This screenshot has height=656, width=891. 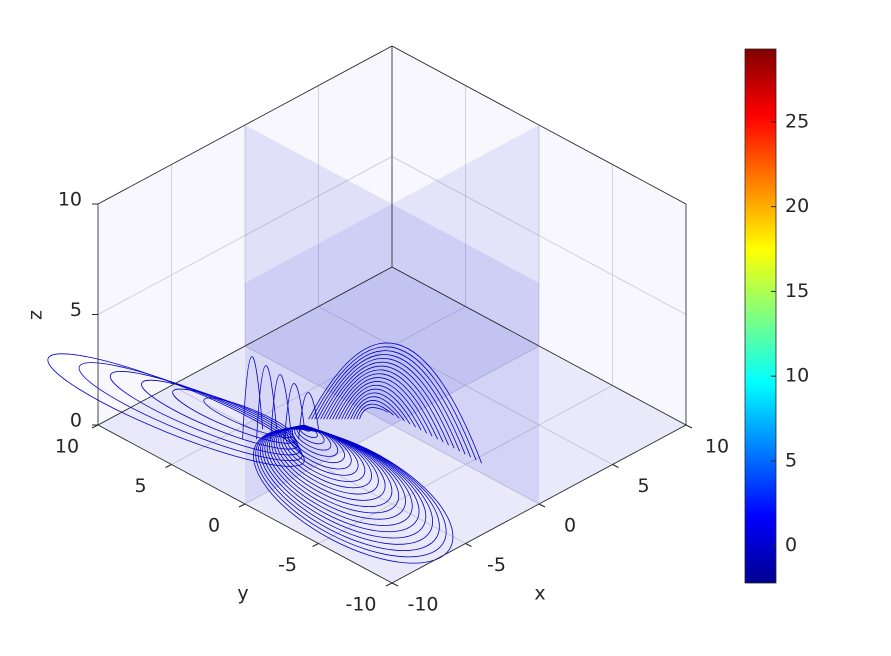 I want to click on z-tick-label: 5, so click(x=76, y=310).